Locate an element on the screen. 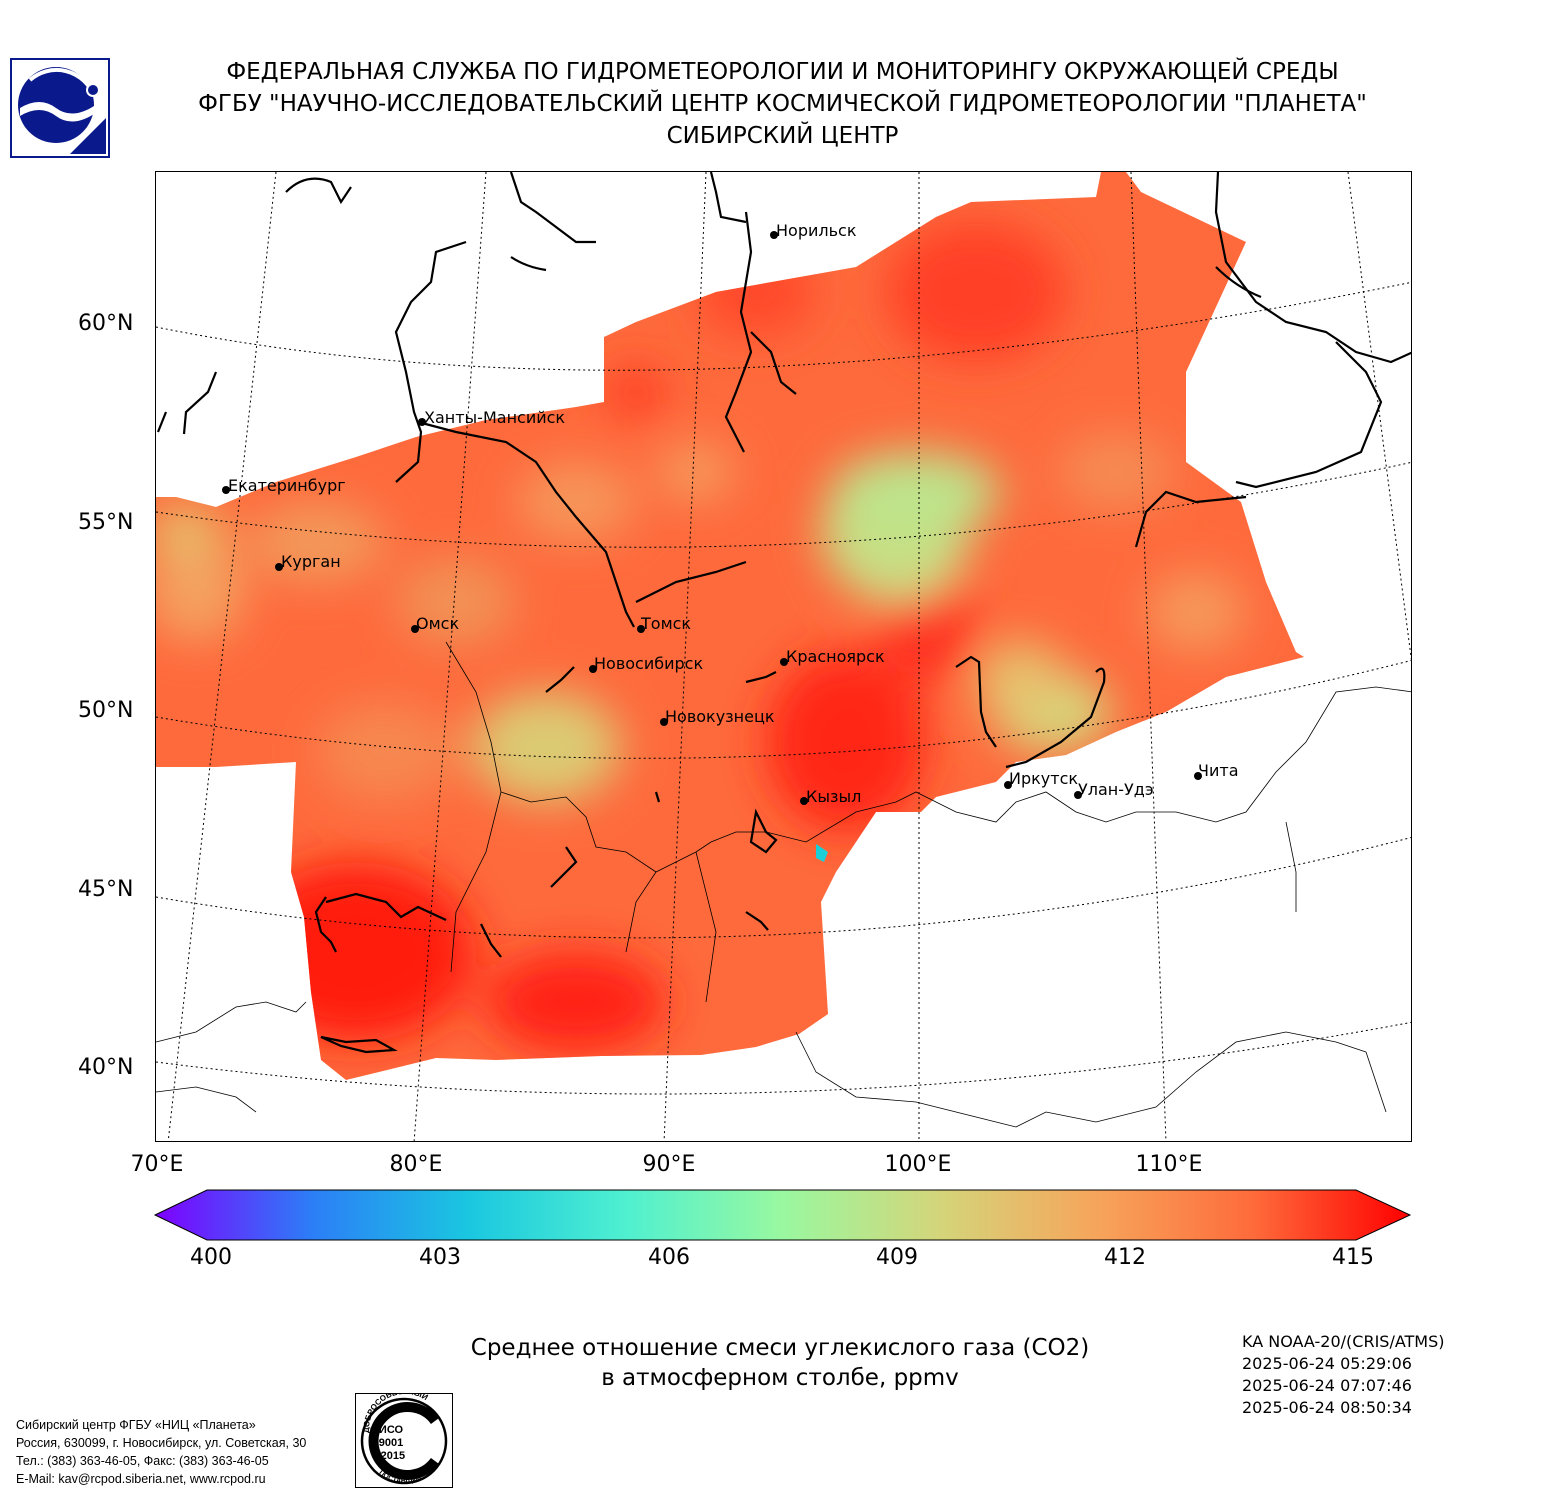  footer-org: Сибирский центр ФГБУ «НИЦ «Планета» is located at coordinates (136, 1425).